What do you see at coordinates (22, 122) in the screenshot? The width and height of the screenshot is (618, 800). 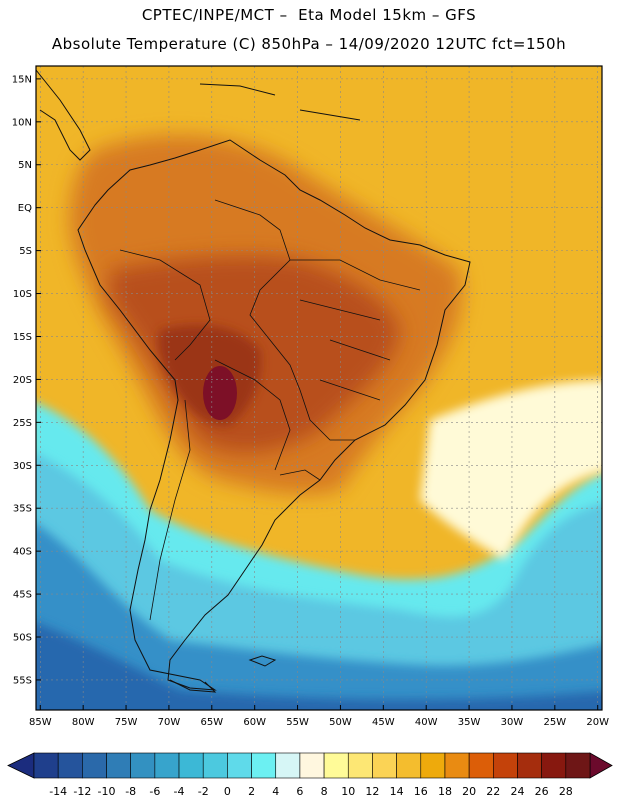 I see `lat-tick-label: 10N` at bounding box center [22, 122].